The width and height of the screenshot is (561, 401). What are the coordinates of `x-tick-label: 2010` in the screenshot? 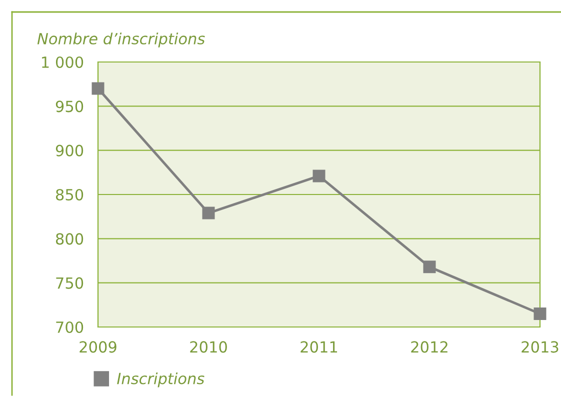 It's located at (208, 347).